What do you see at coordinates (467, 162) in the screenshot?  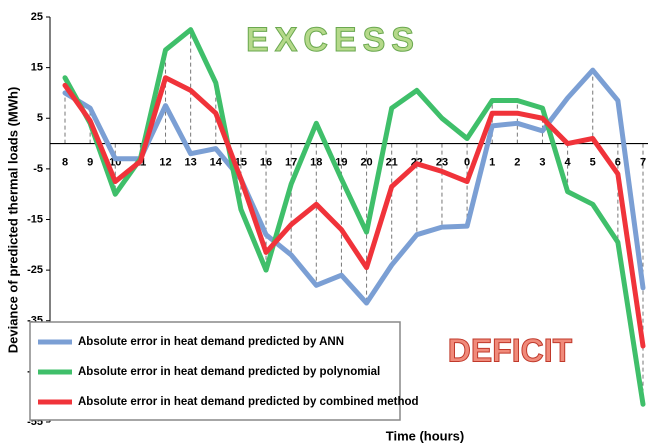 I see `x-tick-label: 0` at bounding box center [467, 162].